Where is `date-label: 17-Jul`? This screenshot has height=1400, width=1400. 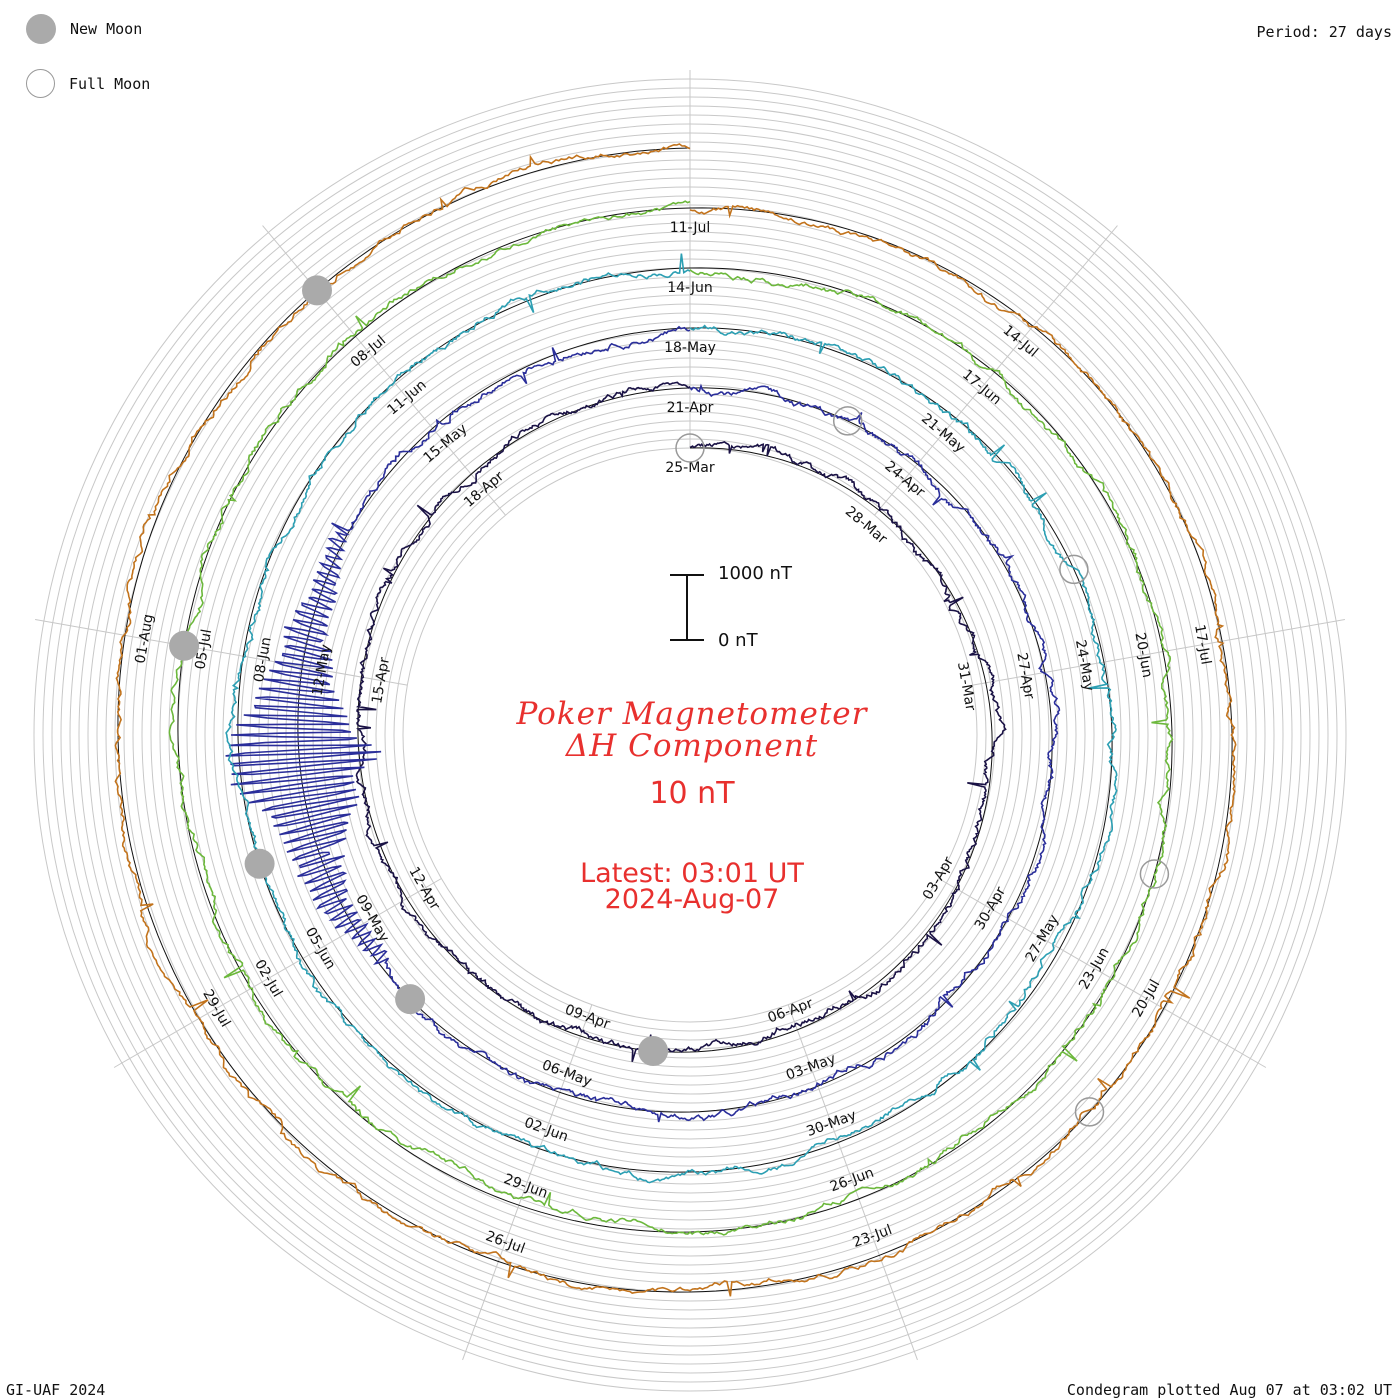
date-label: 17-Jul is located at coordinates (1202, 644).